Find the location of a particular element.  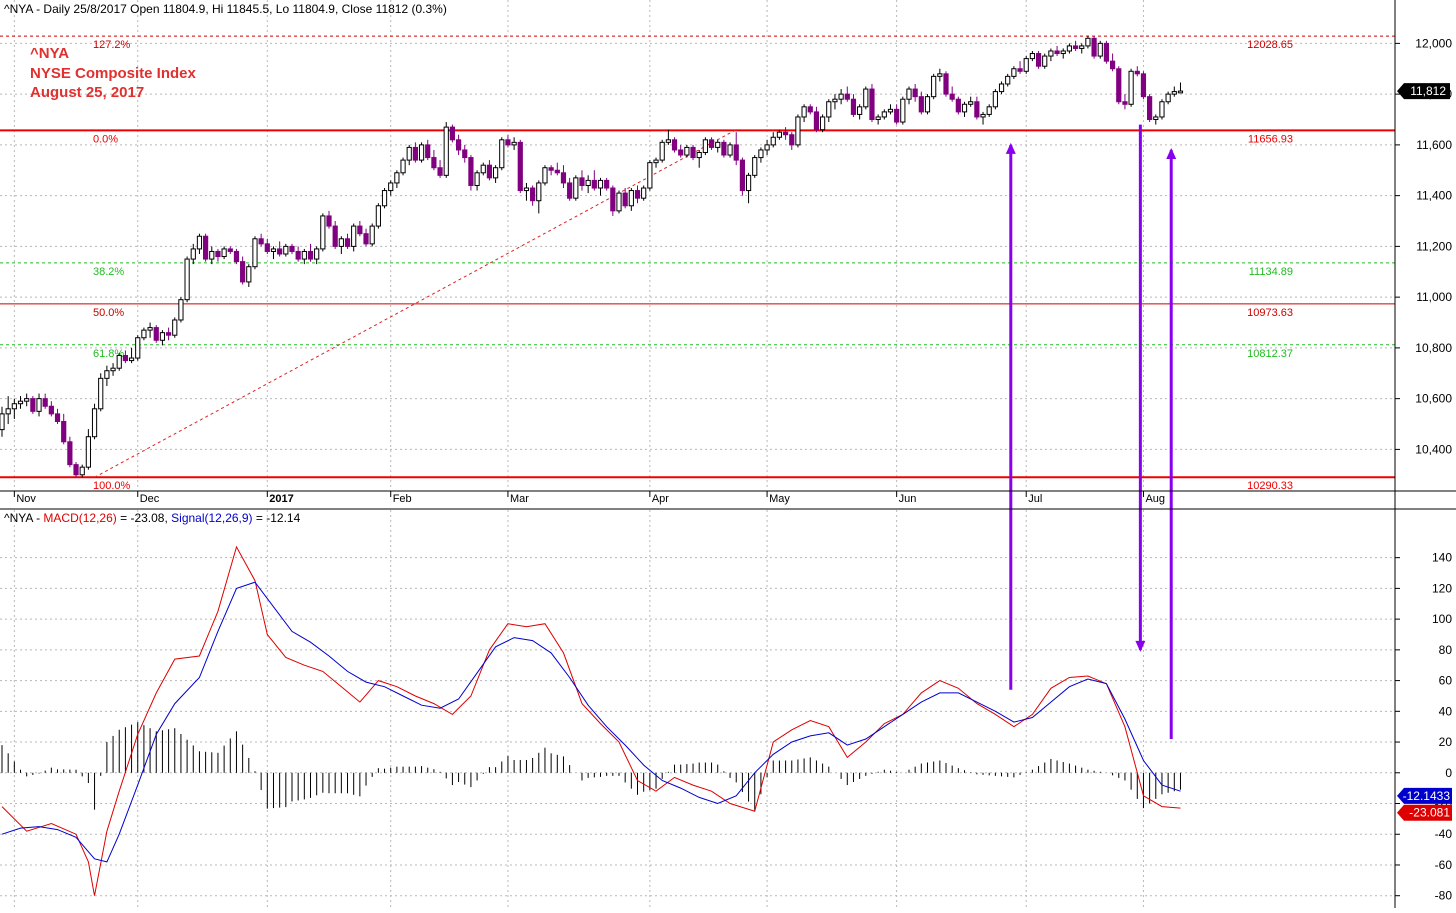

last-close-badge: 11,812 is located at coordinates (1423, 91).